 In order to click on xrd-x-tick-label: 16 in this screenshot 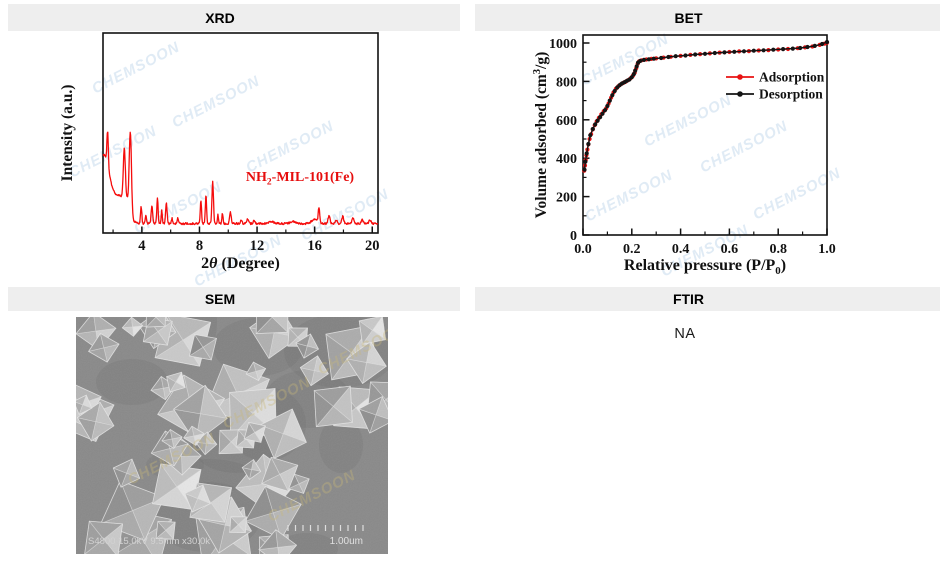, I will do `click(314, 246)`.